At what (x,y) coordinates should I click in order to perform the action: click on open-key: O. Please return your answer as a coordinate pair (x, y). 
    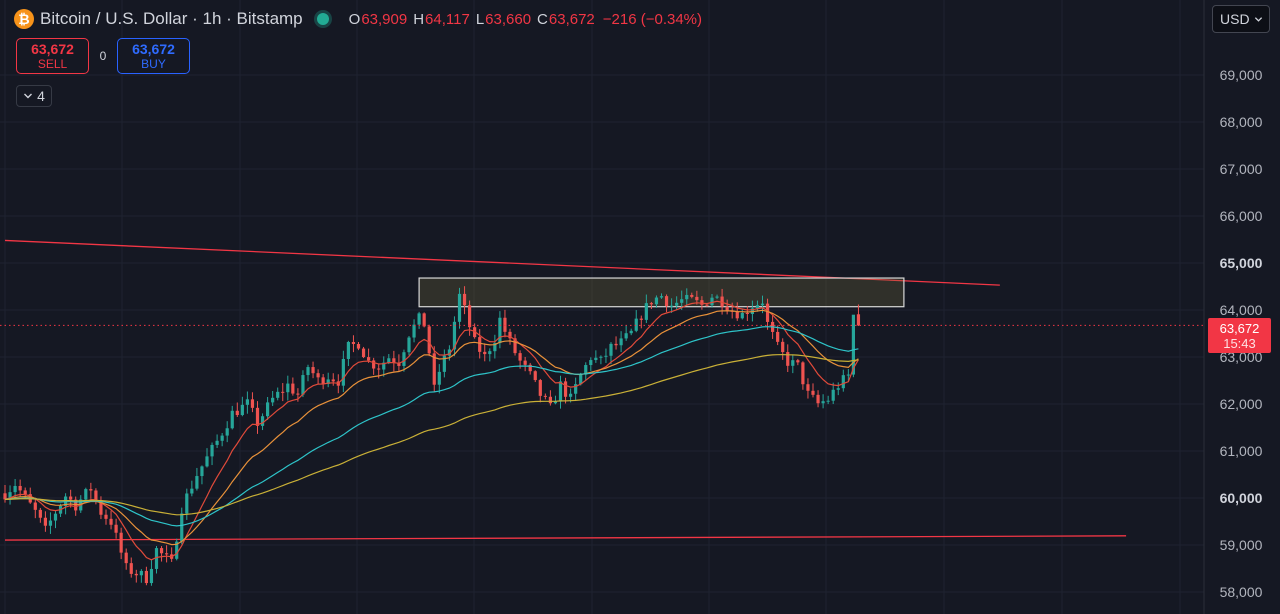
    Looking at the image, I should click on (354, 19).